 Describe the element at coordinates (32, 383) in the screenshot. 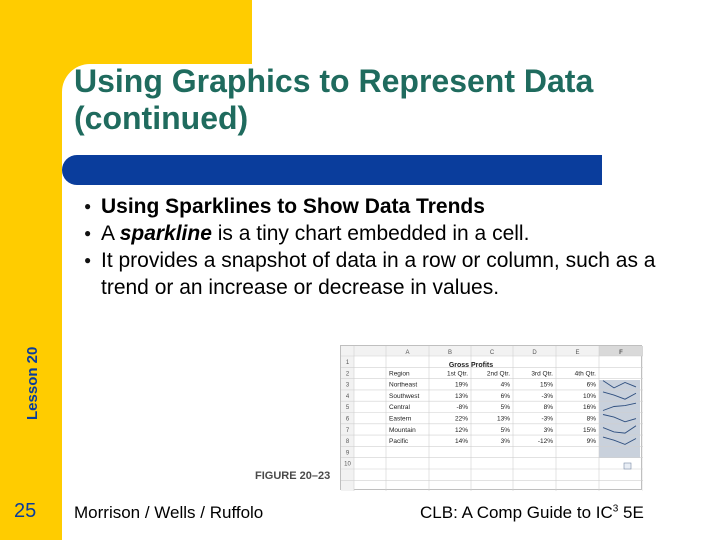

I see `lesson-label: Lesson 20` at that location.